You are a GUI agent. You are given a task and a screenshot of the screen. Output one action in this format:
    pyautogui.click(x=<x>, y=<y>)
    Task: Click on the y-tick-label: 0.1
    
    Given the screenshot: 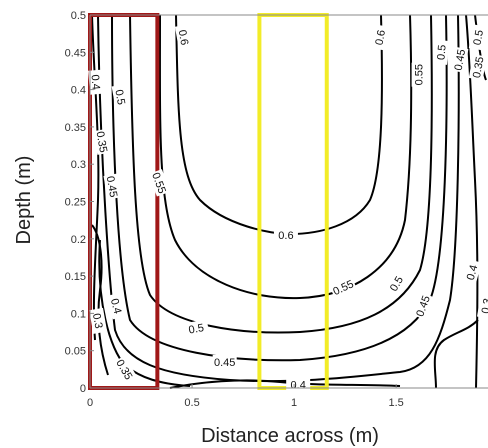 What is the action you would take?
    pyautogui.click(x=78, y=314)
    